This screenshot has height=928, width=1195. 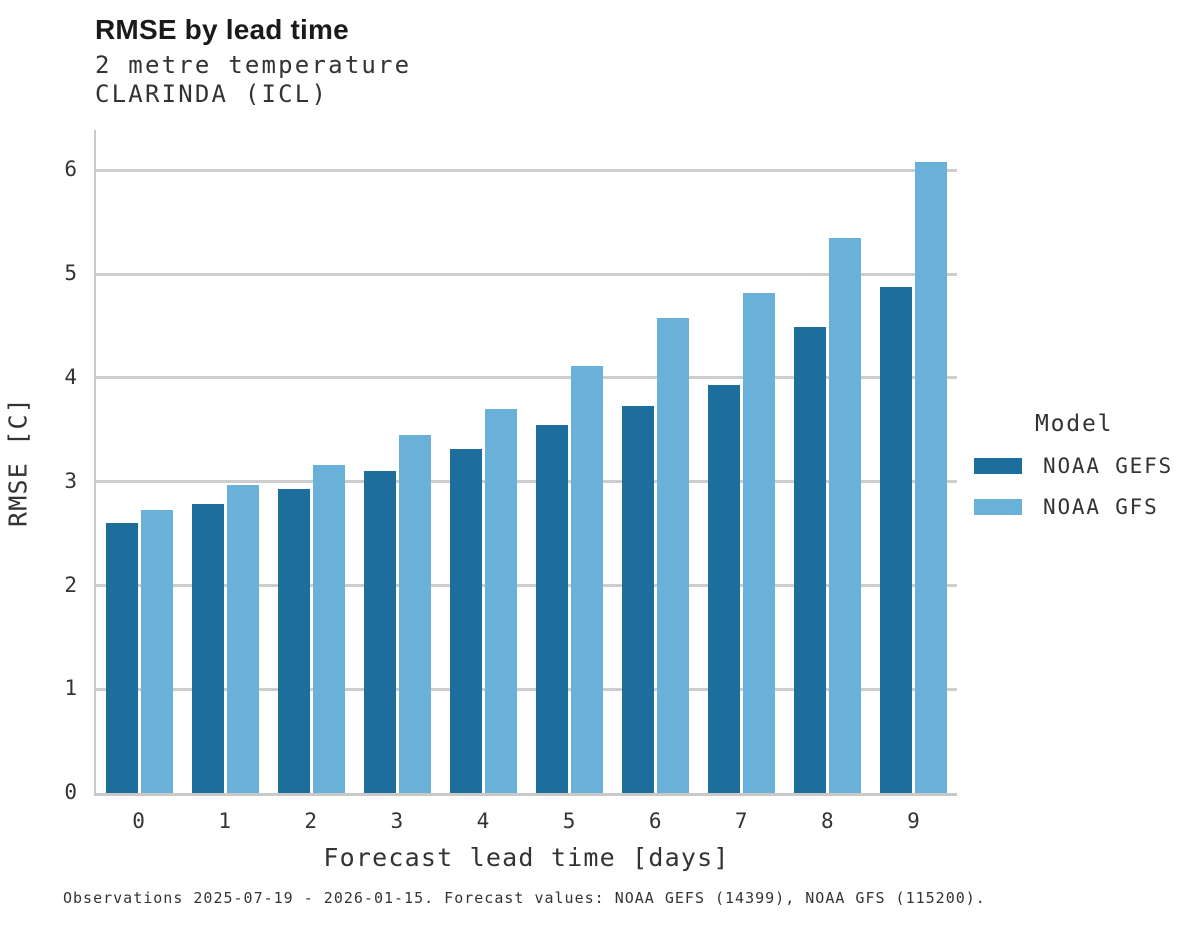 I want to click on x-tick-label-4: 4, so click(x=483, y=821).